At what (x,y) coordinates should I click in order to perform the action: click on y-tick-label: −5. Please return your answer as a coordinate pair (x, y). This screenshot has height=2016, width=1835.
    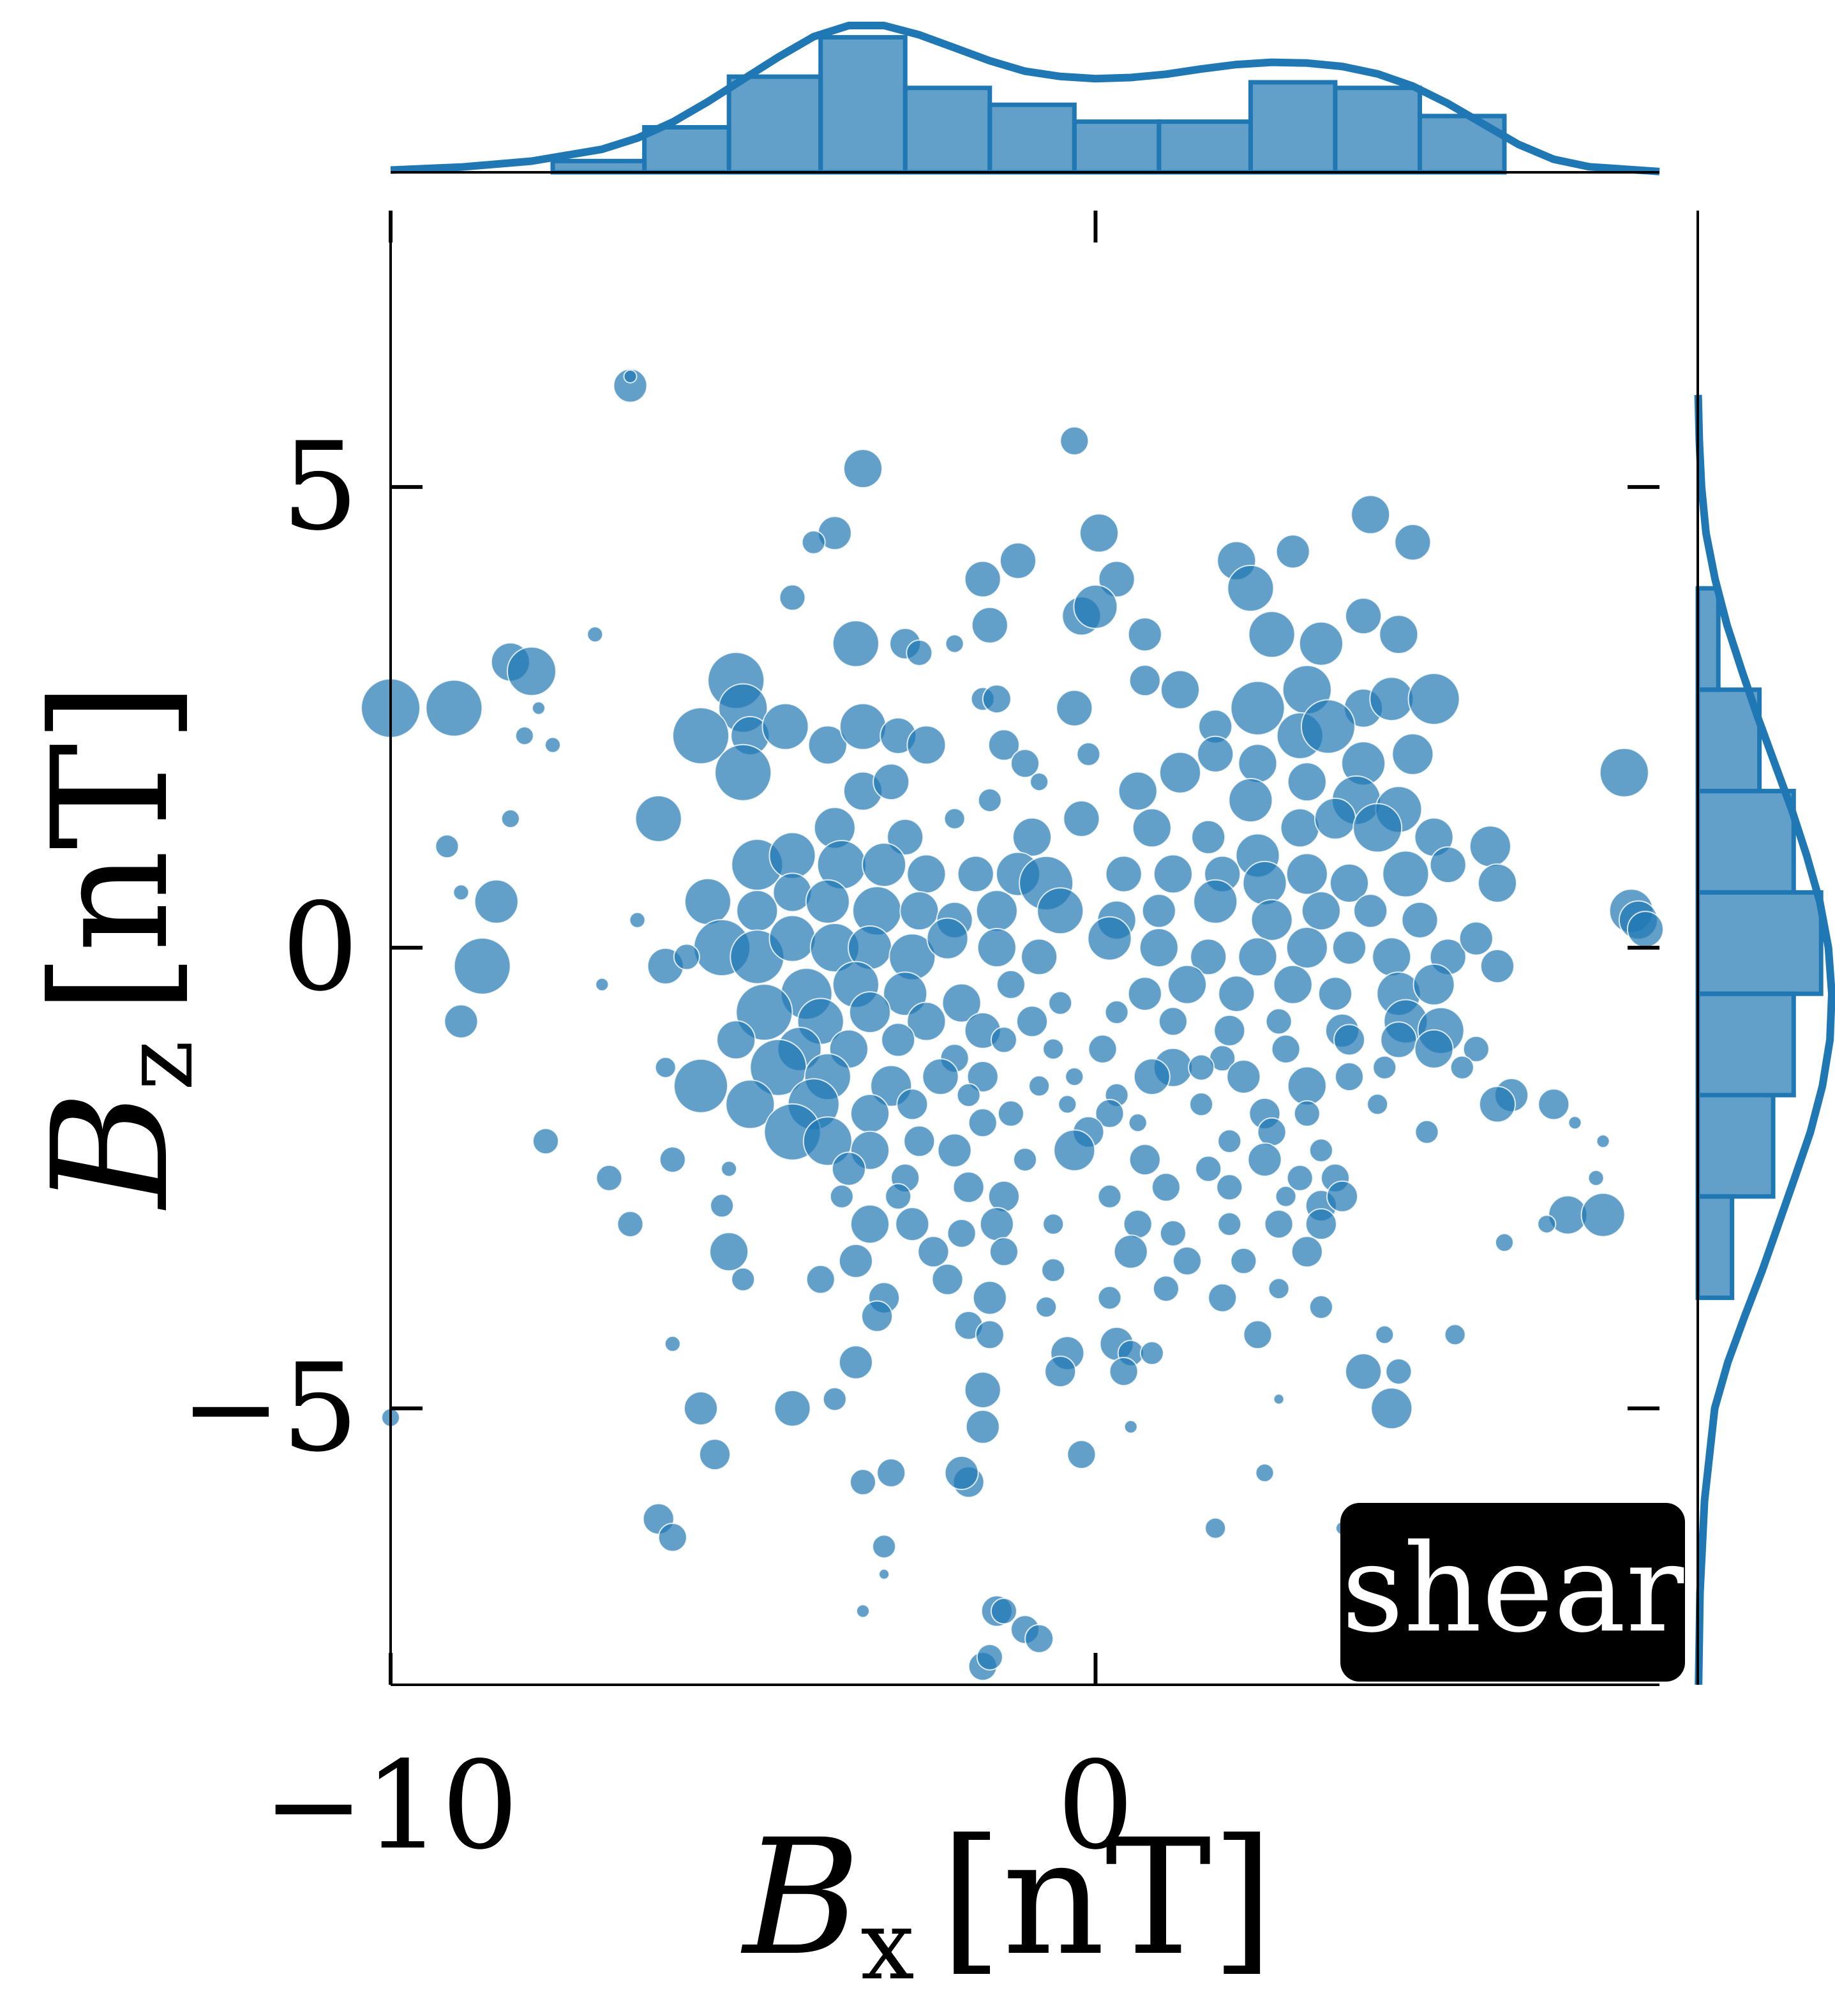
    Looking at the image, I should click on (269, 1408).